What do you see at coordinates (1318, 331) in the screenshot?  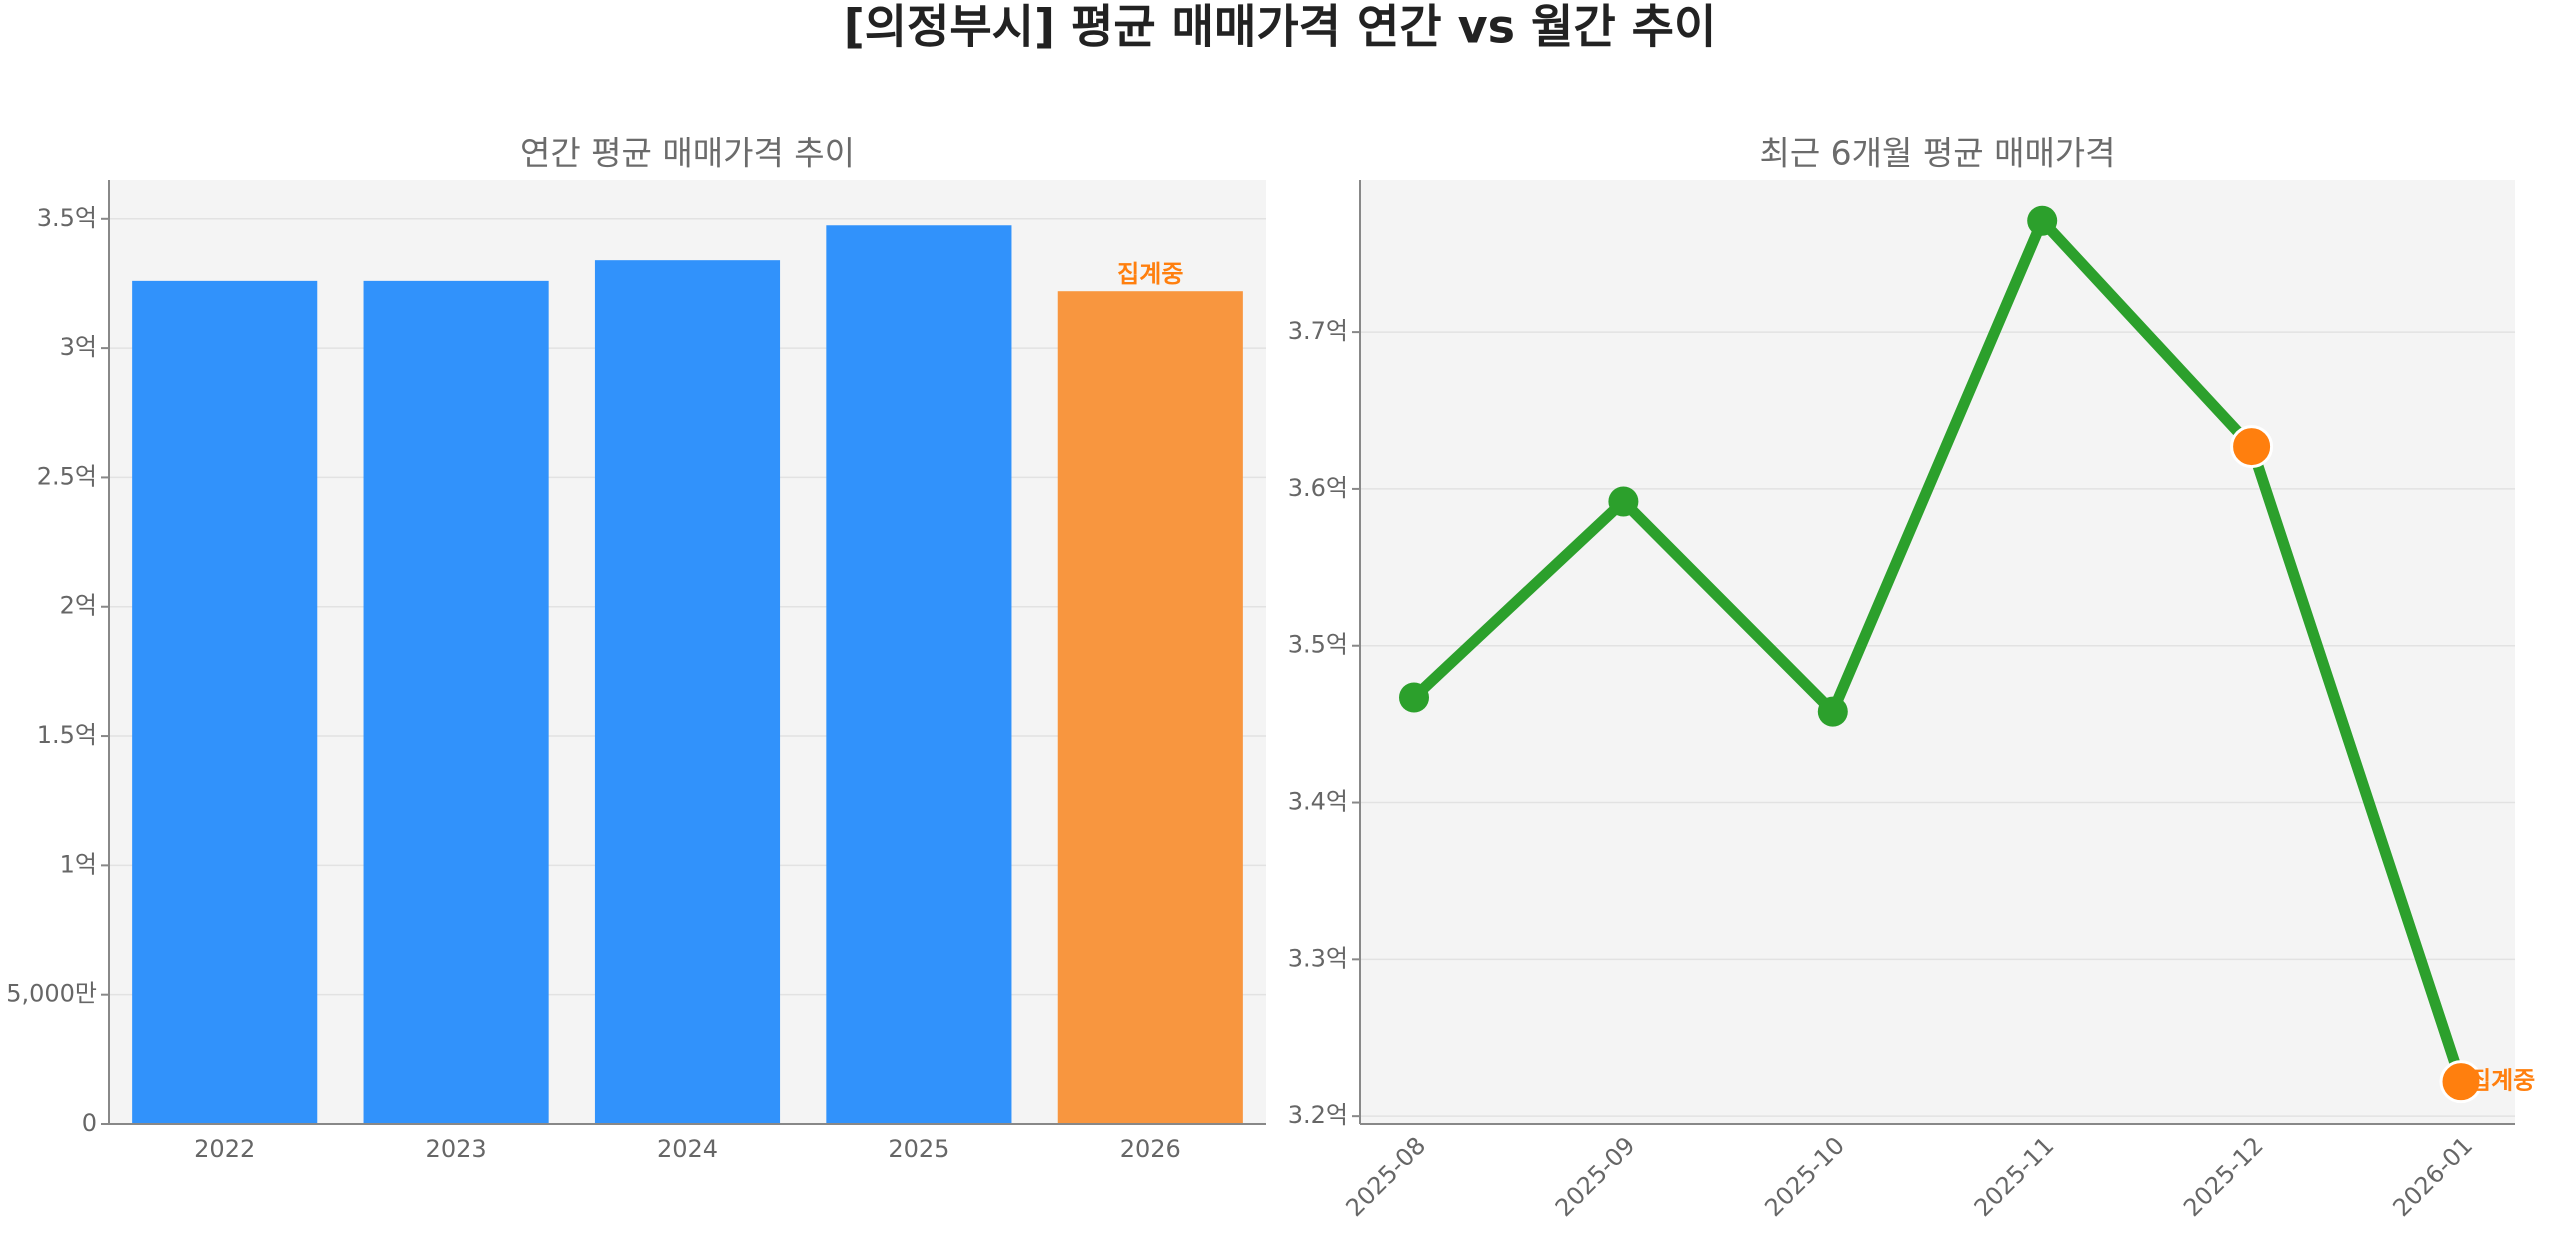 I see `y-tick-label: 3.7억` at bounding box center [1318, 331].